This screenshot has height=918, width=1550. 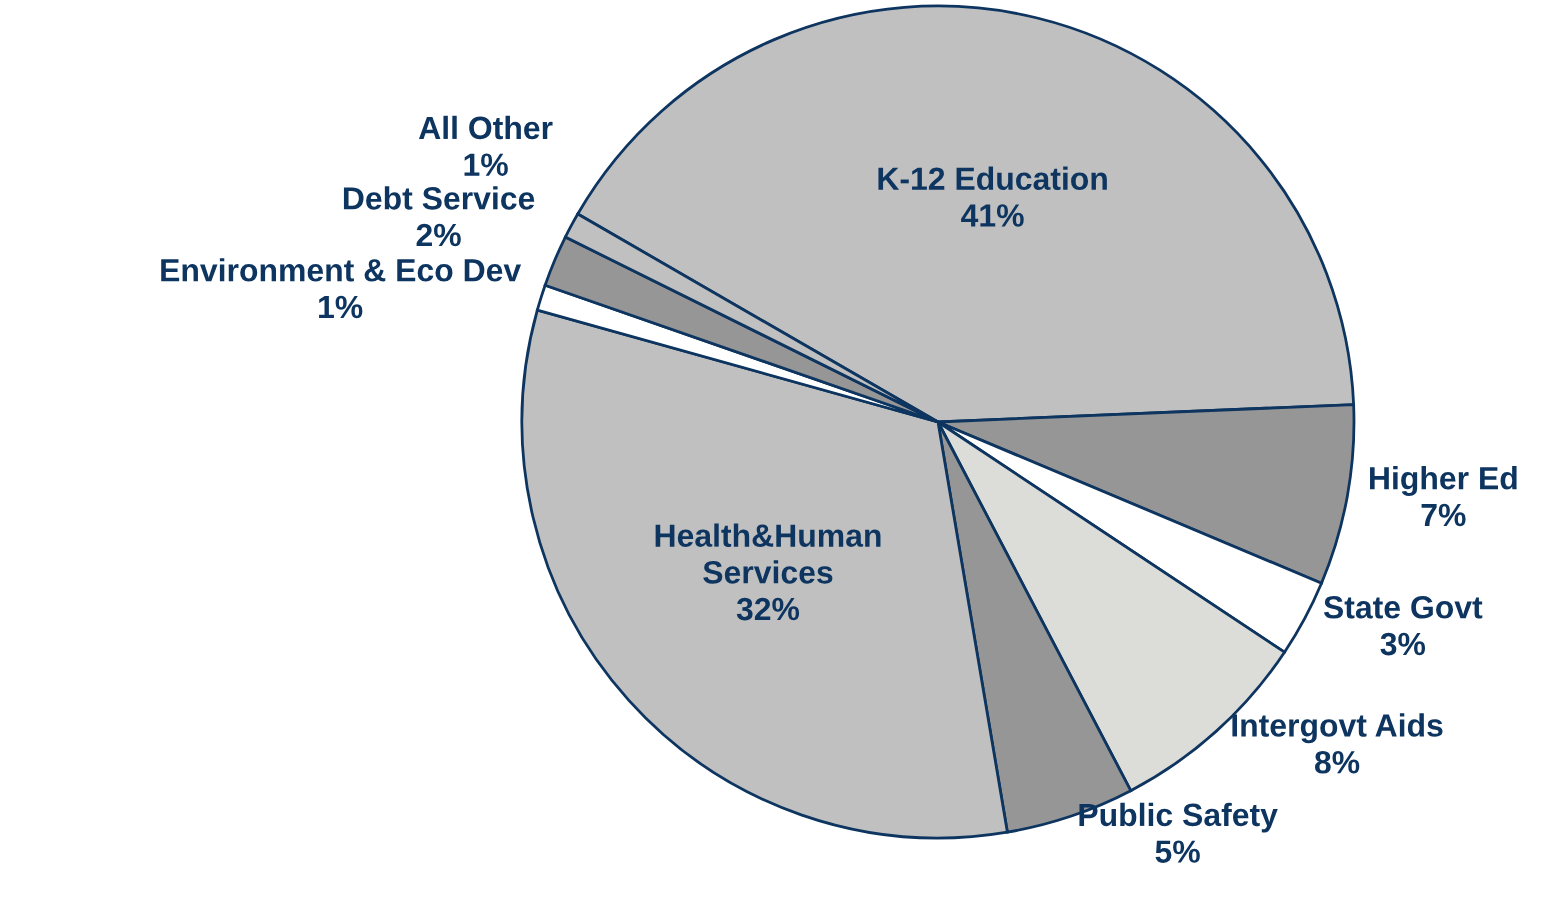 I want to click on data-label: 7%, so click(x=1443, y=515).